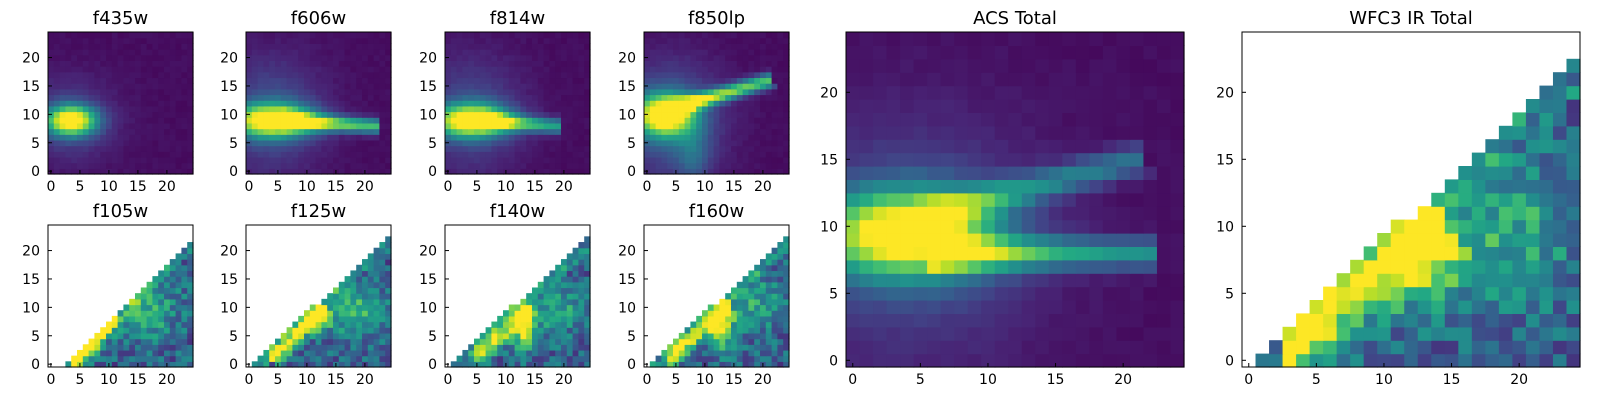 The image size is (1600, 400). I want to click on x-tick-label: 10, so click(506, 380).